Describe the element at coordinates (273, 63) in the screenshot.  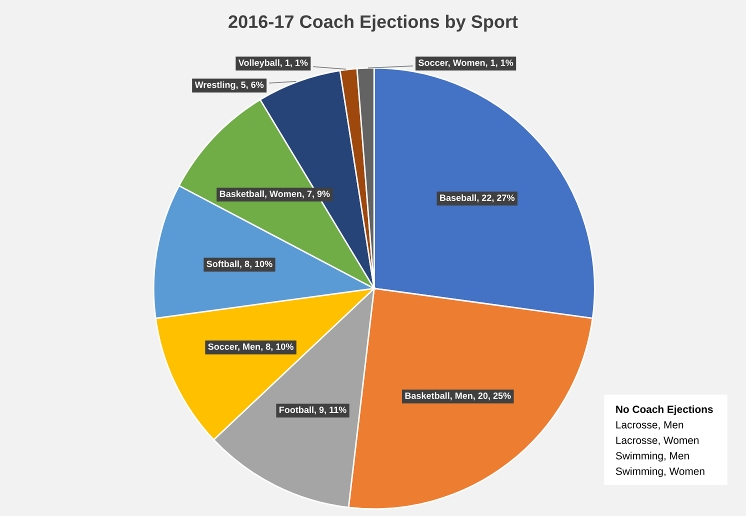
I see `slice-label: Volleyball, 1, 1%` at that location.